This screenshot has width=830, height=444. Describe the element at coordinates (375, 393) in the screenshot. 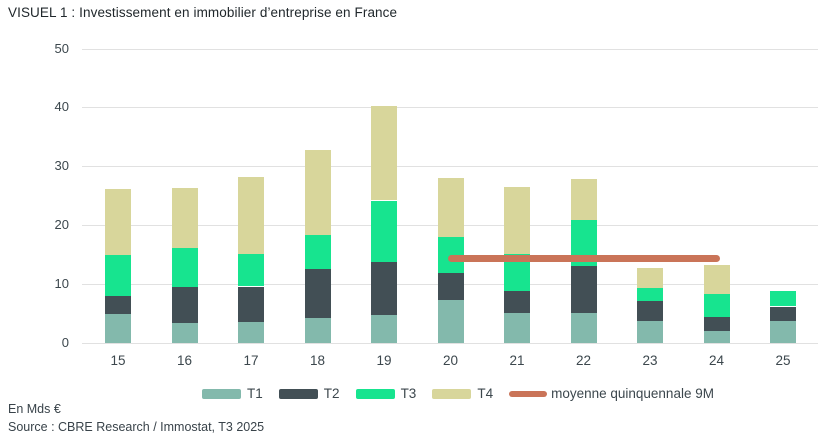

I see `legend-swatch-t3` at that location.